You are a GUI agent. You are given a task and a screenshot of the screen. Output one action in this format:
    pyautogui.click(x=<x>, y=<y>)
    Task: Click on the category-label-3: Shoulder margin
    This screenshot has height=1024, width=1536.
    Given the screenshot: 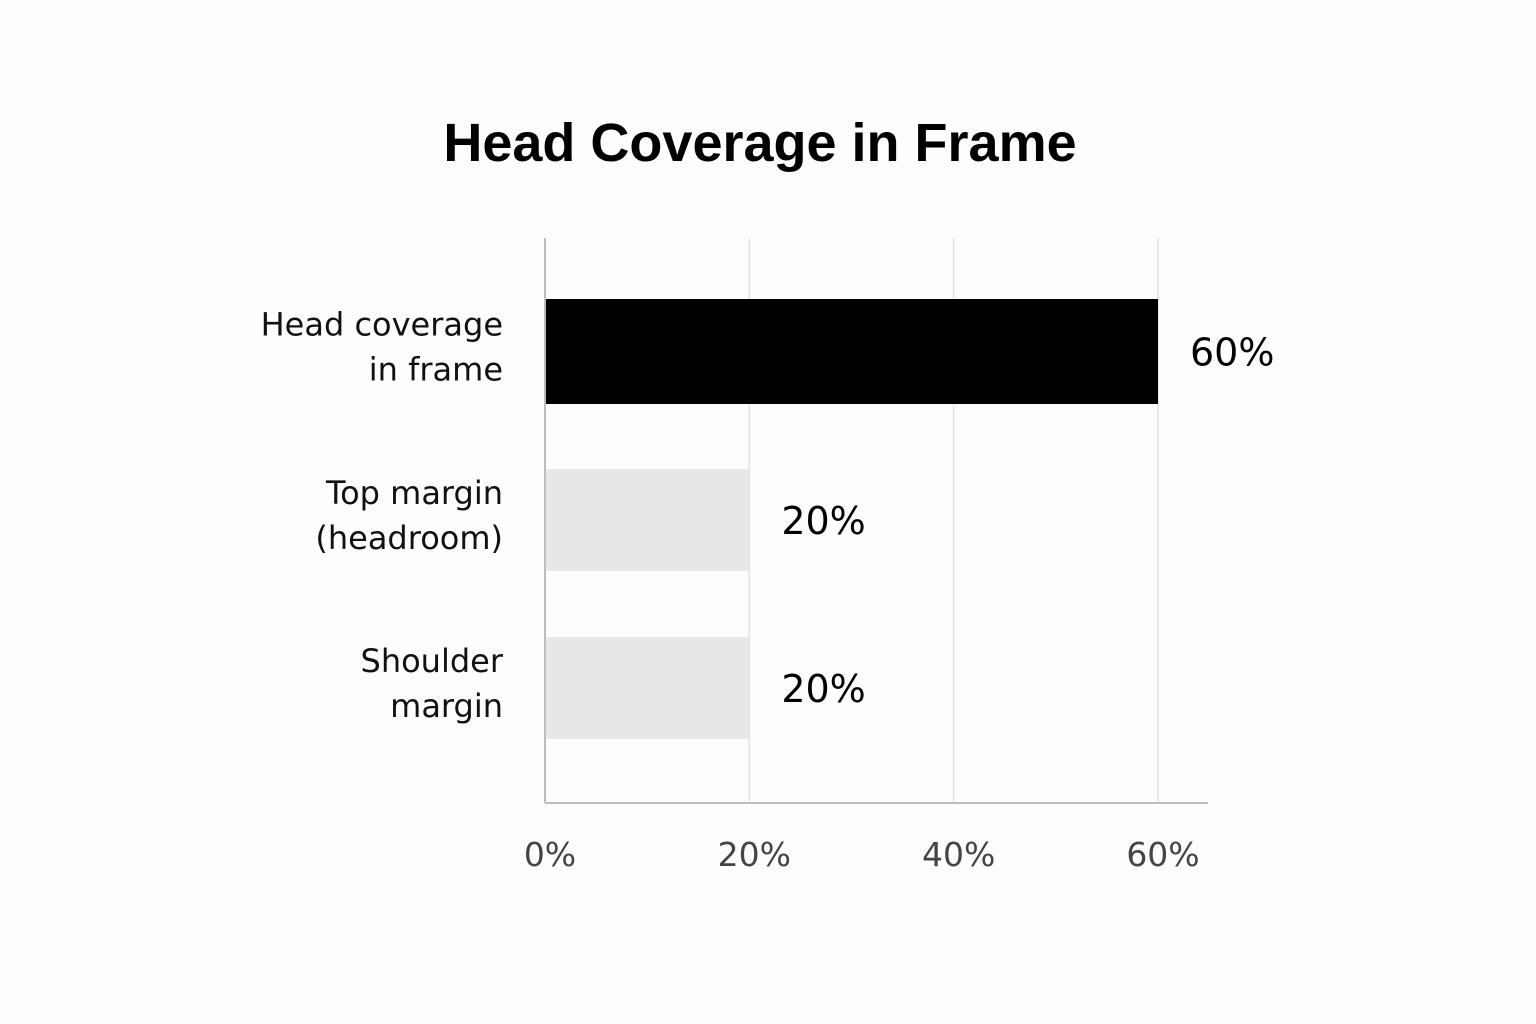 What is the action you would take?
    pyautogui.click(x=432, y=683)
    